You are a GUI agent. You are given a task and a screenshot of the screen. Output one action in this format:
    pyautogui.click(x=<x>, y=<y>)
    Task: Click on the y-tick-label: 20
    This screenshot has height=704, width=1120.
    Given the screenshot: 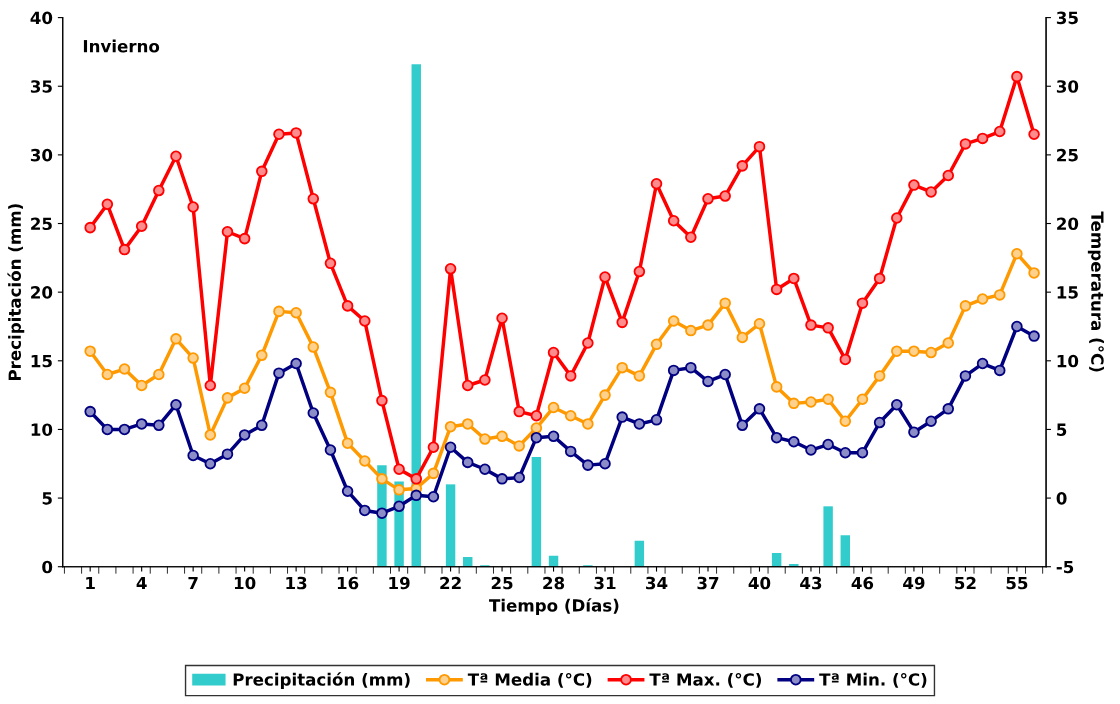 What is the action you would take?
    pyautogui.click(x=42, y=292)
    